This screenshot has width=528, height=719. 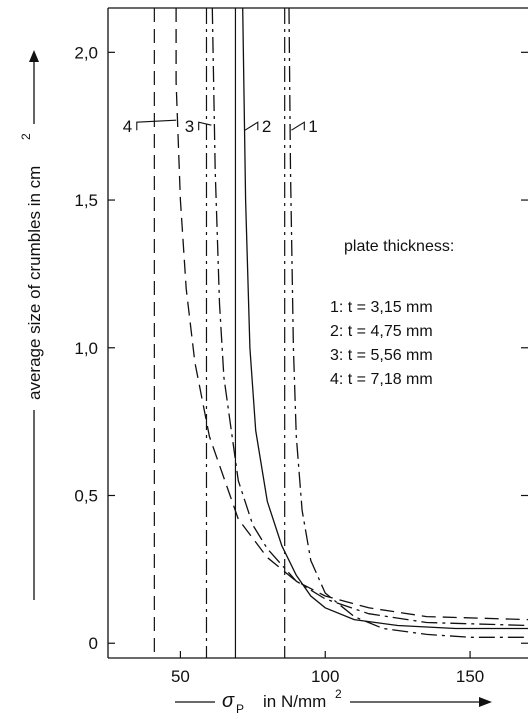 What do you see at coordinates (381, 331) in the screenshot?
I see `legend-entry-2: 2: t = 4,75 mm` at bounding box center [381, 331].